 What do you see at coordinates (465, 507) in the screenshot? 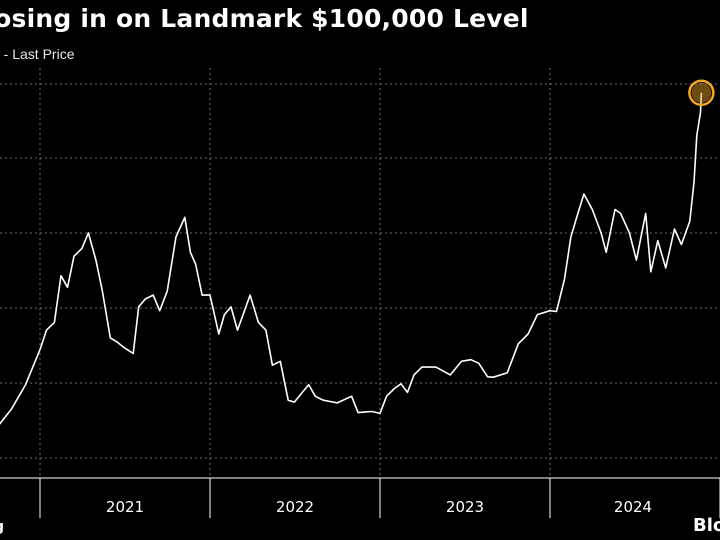
I see `x-tick-label: 2023` at bounding box center [465, 507].